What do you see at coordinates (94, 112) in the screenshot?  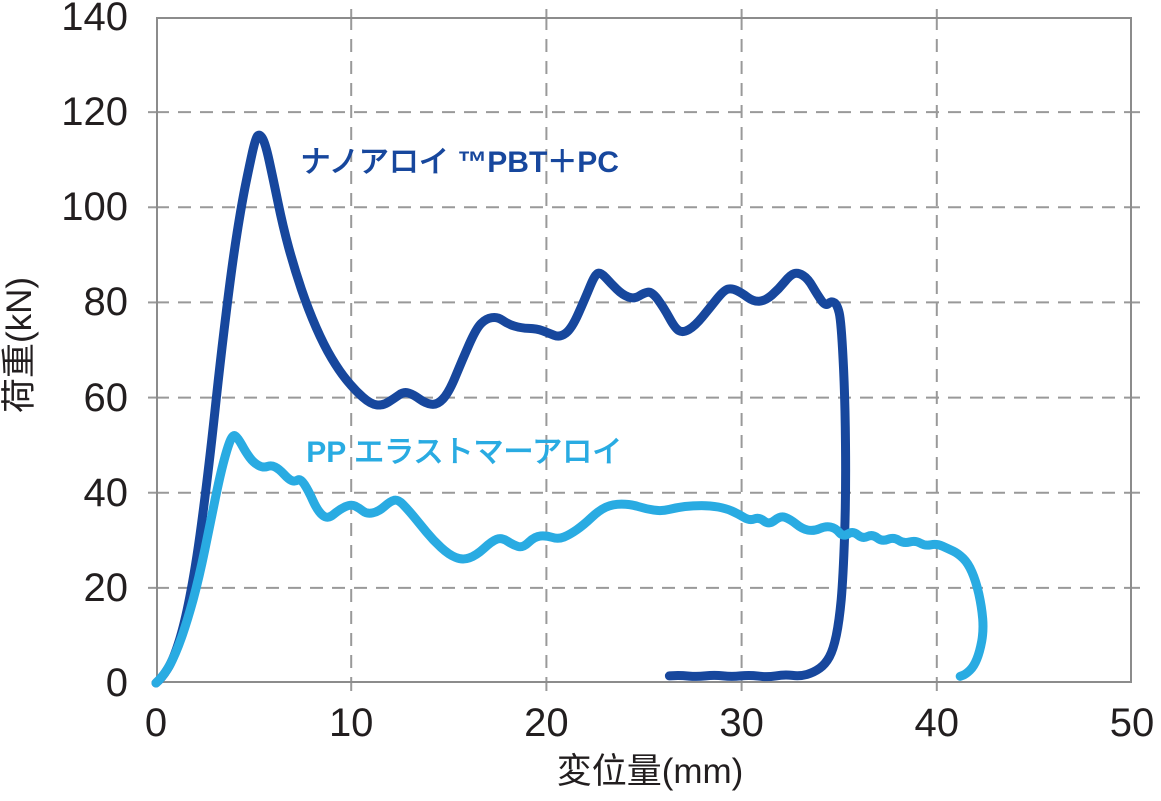 I see `y-tick-label: 120` at bounding box center [94, 112].